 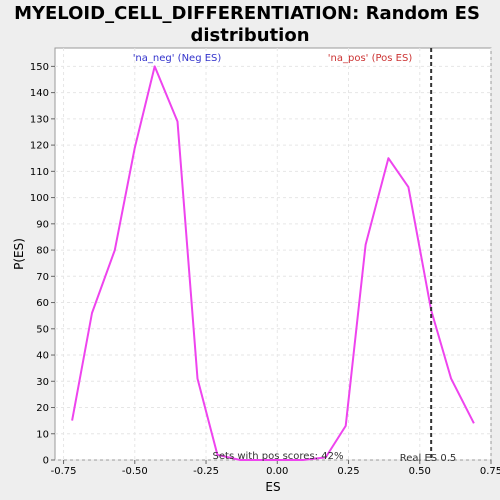 I want to click on y-tick-label: 30, so click(x=42, y=382).